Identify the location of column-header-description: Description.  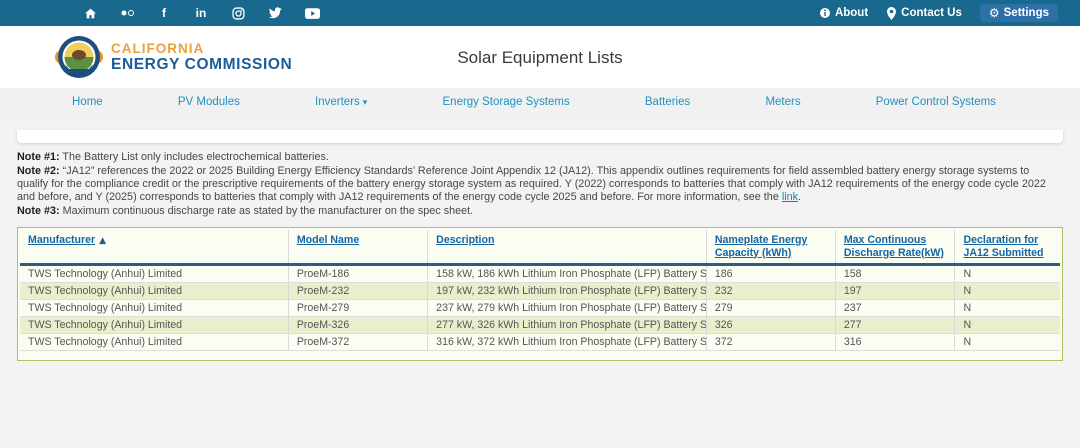
(567, 248).